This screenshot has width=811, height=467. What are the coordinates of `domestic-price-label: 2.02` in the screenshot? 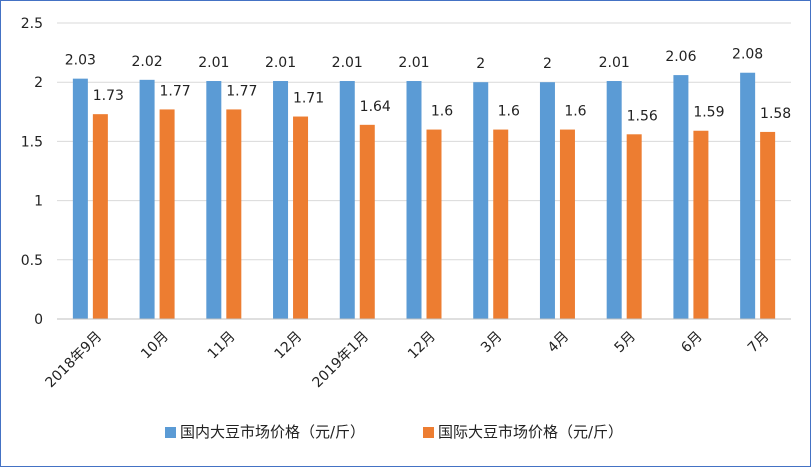 It's located at (147, 62).